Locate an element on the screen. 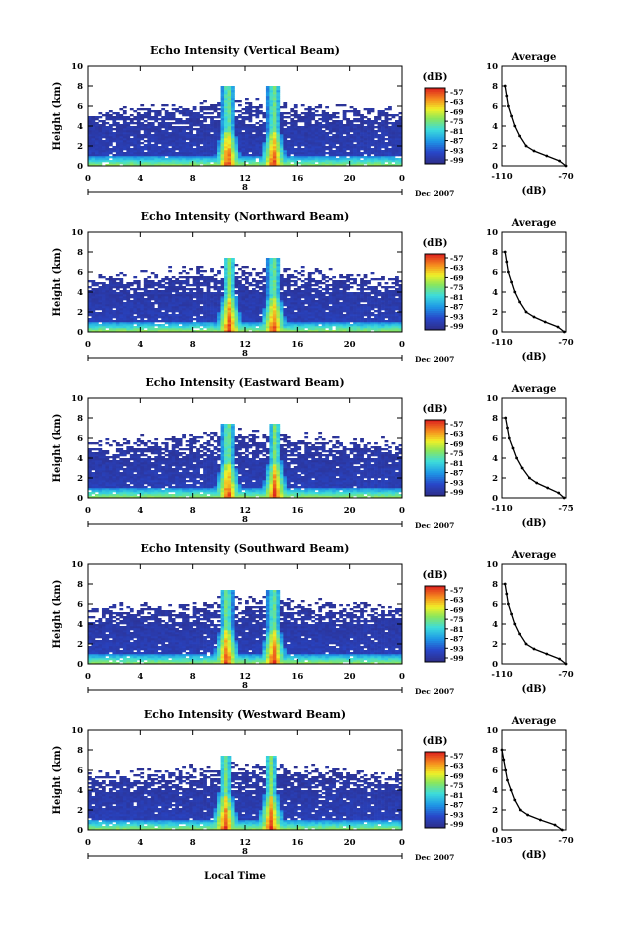 The image size is (620, 933). day-label: 8 is located at coordinates (245, 188).